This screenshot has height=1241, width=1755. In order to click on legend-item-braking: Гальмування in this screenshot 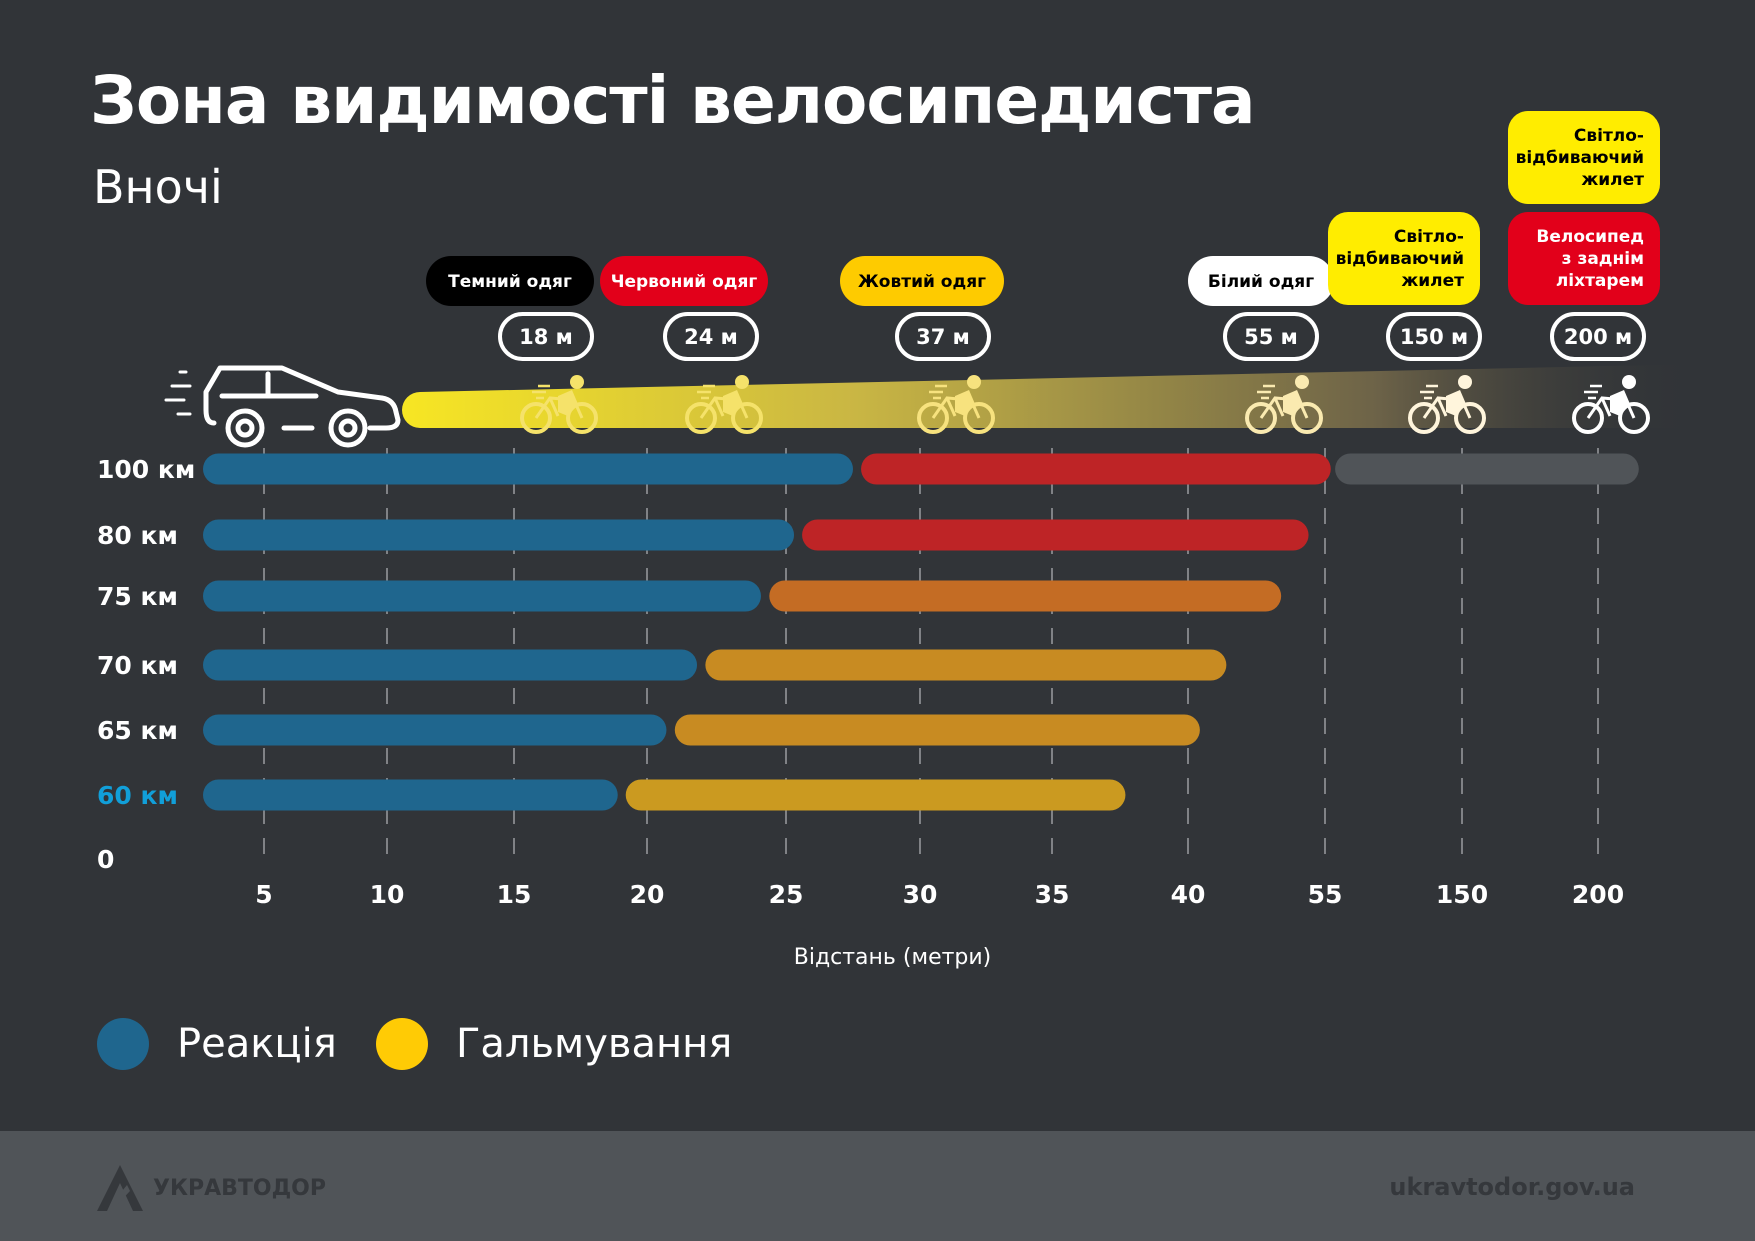, I will do `click(554, 1044)`.